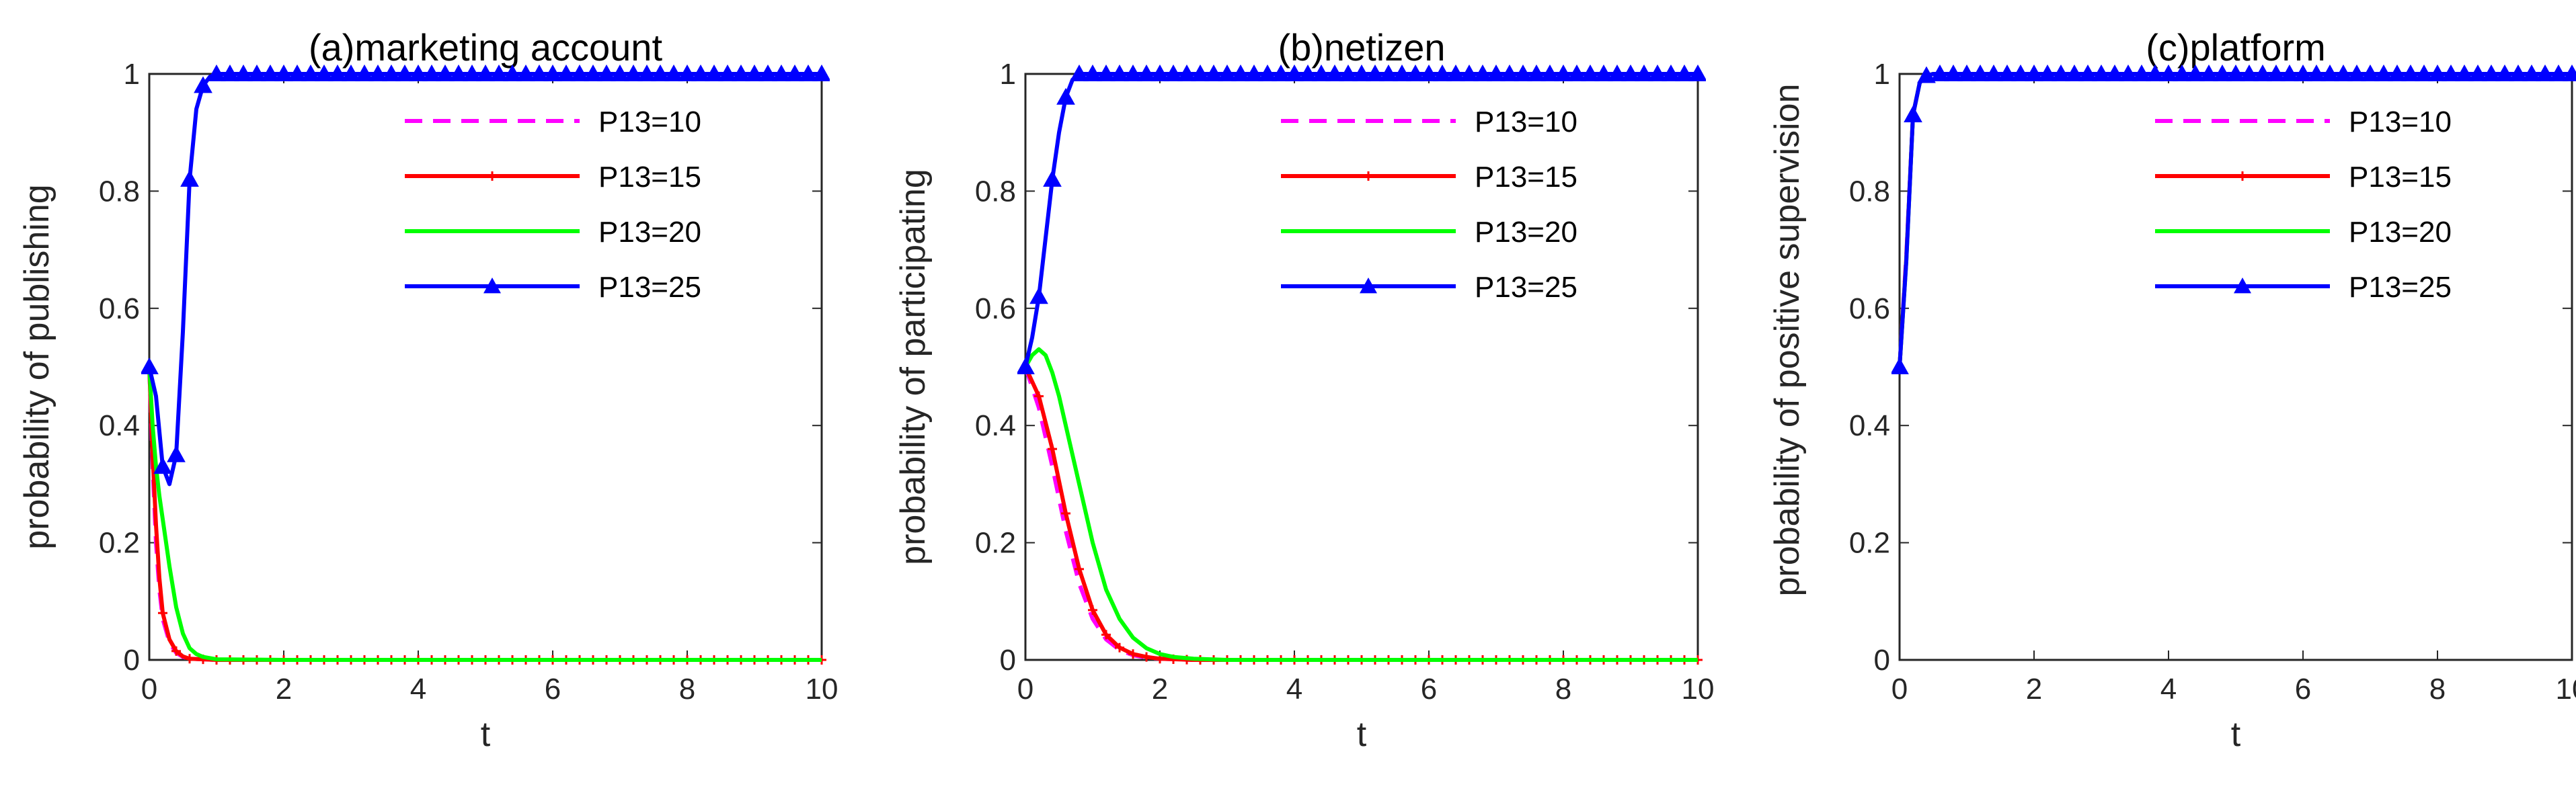 This screenshot has width=2576, height=799. What do you see at coordinates (1526, 178) in the screenshot?
I see `legend-label: P13=15` at bounding box center [1526, 178].